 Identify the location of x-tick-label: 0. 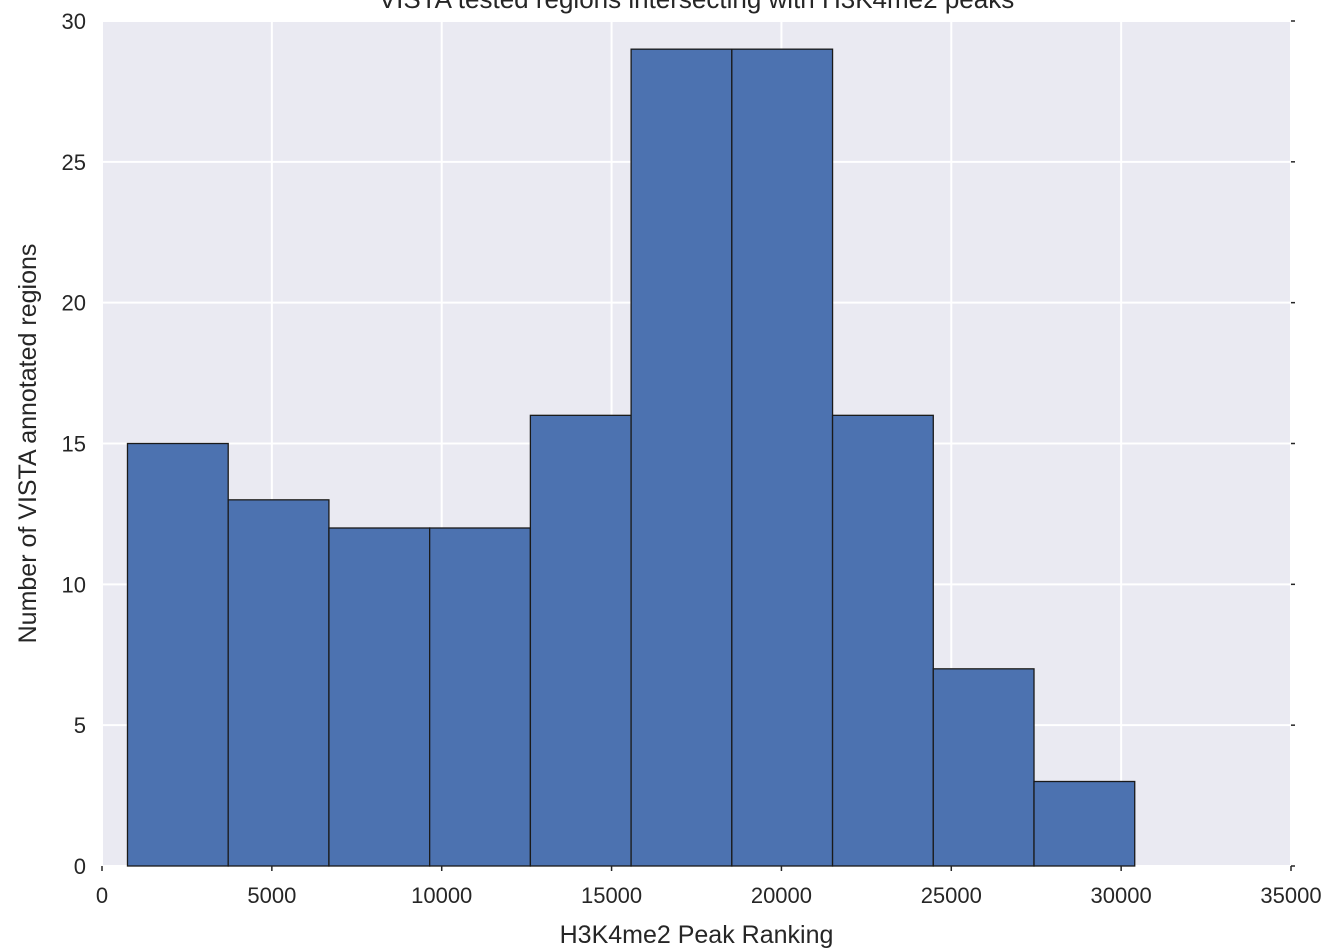
(102, 895).